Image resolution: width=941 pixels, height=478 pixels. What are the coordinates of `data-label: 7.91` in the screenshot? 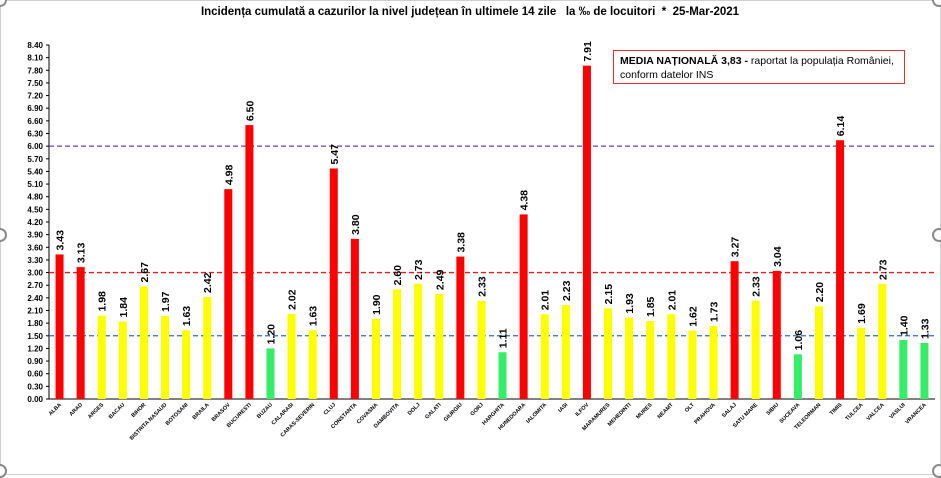 It's located at (588, 51).